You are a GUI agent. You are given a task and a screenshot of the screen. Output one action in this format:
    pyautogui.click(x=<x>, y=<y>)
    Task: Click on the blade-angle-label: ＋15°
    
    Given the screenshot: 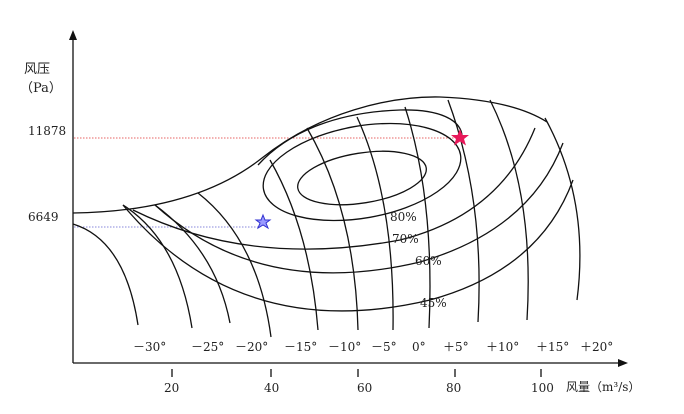 What is the action you would take?
    pyautogui.click(x=553, y=347)
    